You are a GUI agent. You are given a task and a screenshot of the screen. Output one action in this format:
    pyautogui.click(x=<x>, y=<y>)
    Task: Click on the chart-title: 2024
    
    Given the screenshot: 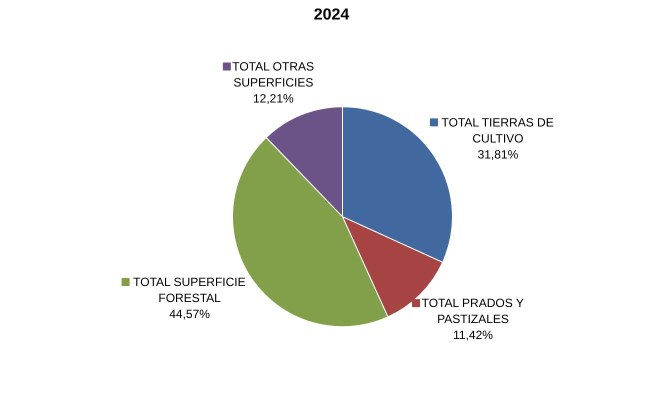 What is the action you would take?
    pyautogui.click(x=332, y=15)
    